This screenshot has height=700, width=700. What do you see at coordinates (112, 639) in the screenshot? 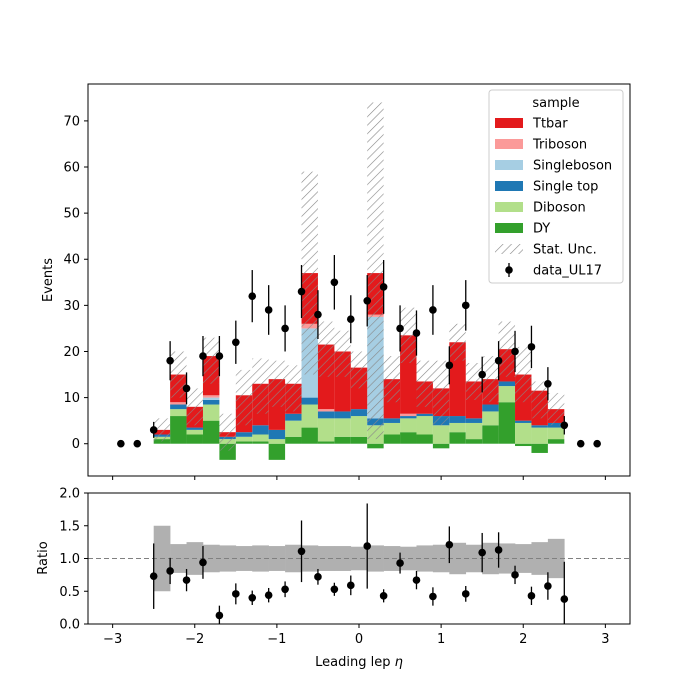
I see `x-tick-label: −3` at bounding box center [112, 639].